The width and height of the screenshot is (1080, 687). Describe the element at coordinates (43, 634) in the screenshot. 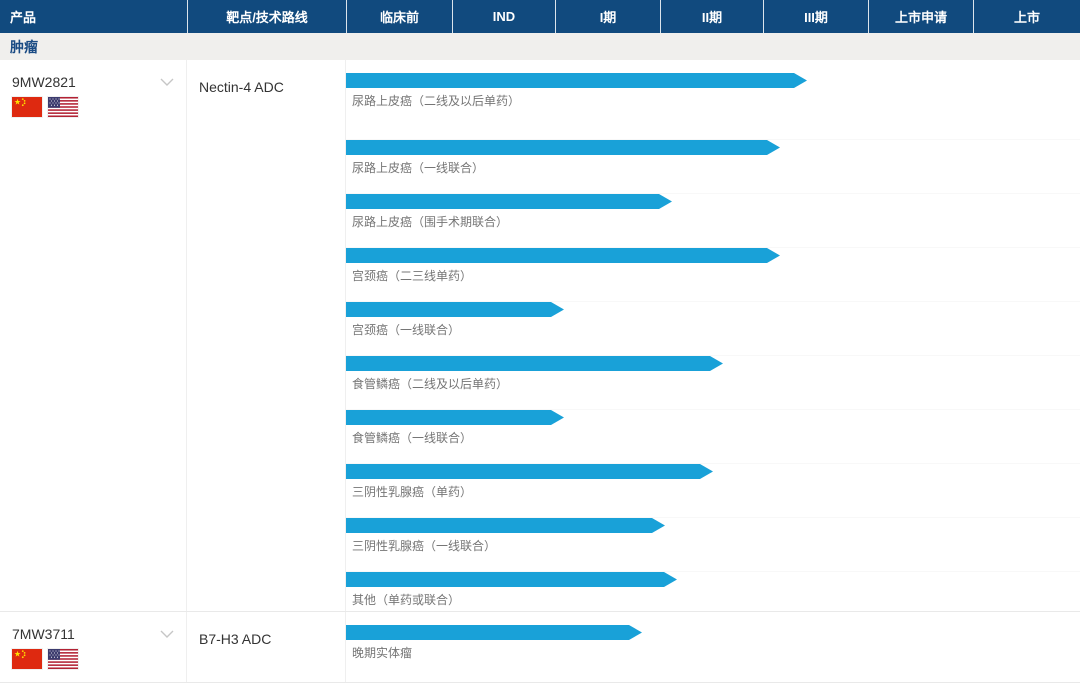

I see `product-name: 7MW3711` at that location.